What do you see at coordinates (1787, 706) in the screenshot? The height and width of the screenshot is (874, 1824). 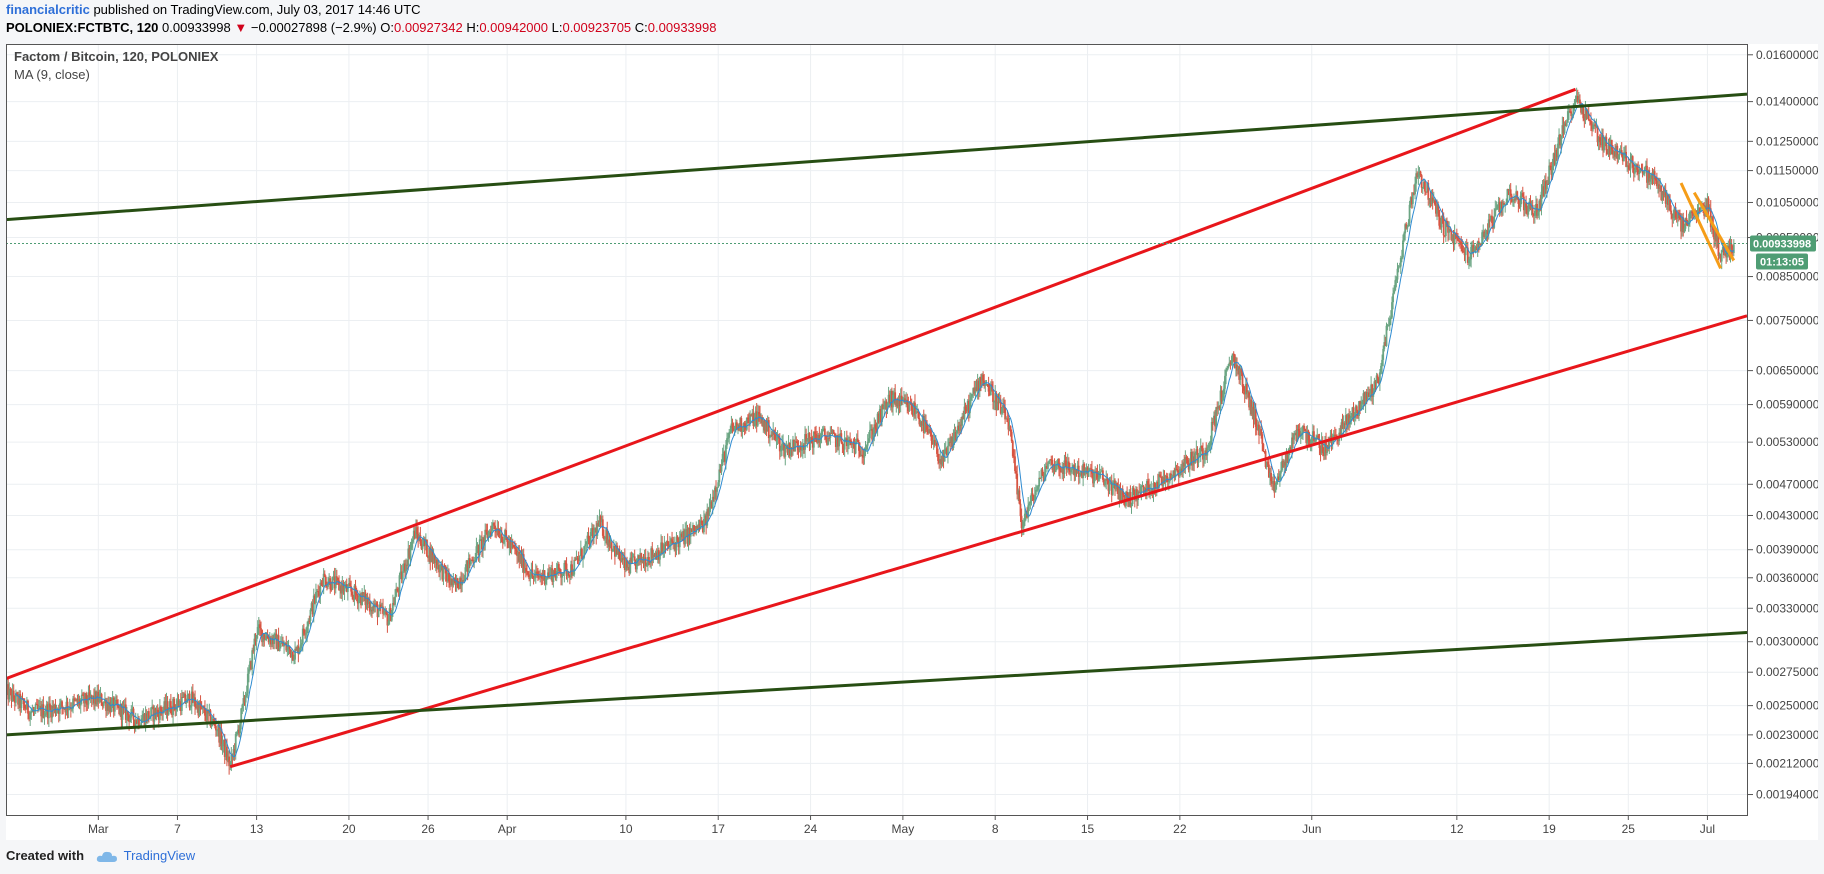 I see `y-tick-label: 0.00250000` at bounding box center [1787, 706].